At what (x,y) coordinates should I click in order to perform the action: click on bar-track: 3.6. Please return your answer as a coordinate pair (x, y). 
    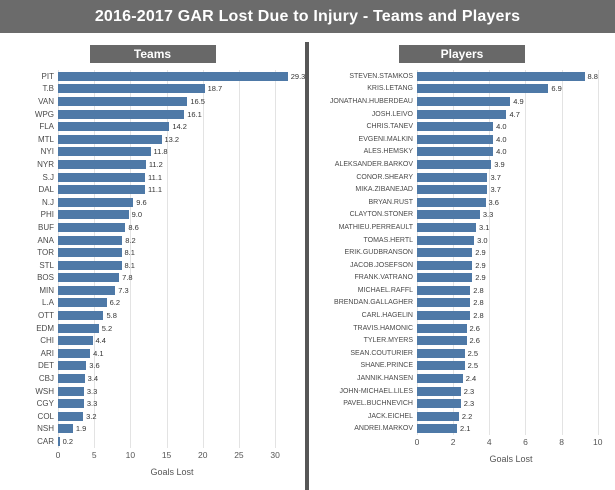
    Looking at the image, I should click on (181, 366).